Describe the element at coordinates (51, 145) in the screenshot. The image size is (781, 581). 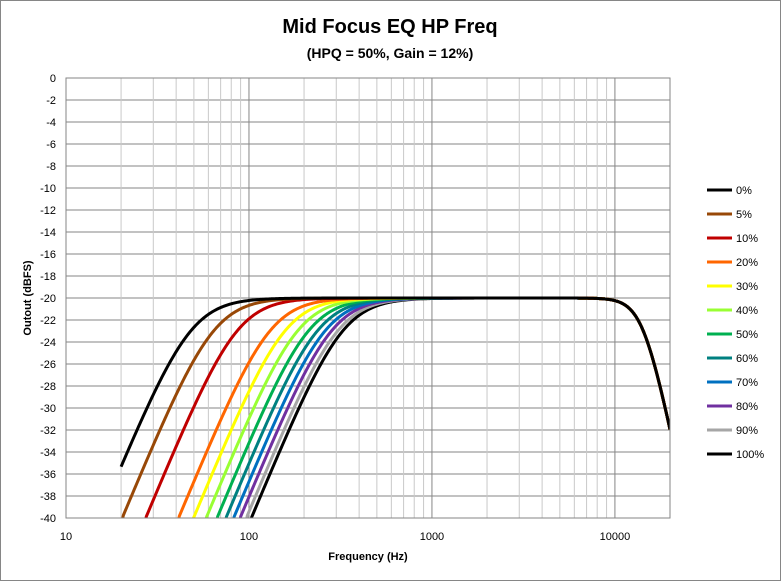
I see `y-tick-label: -6` at that location.